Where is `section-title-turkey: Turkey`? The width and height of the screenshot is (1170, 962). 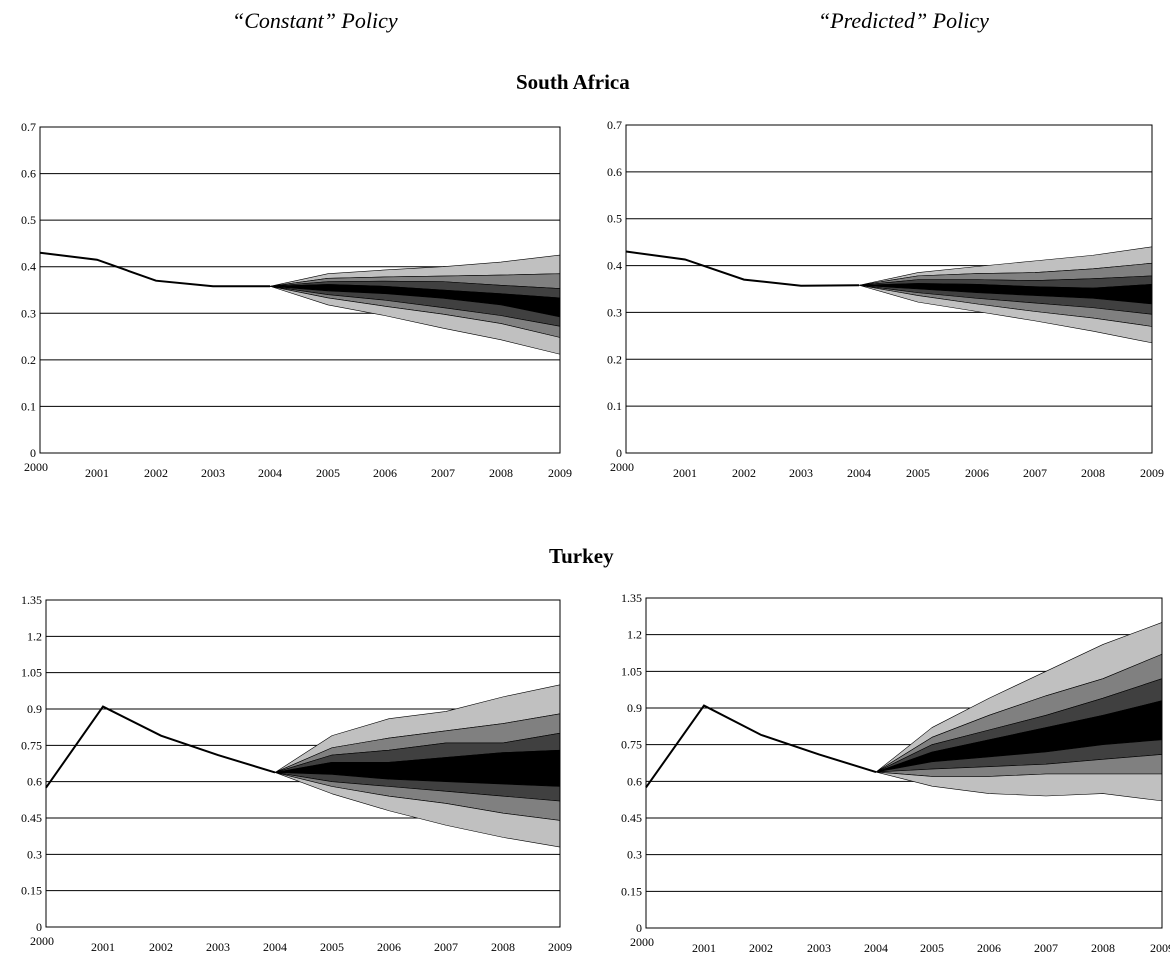 section-title-turkey: Turkey is located at coordinates (581, 556).